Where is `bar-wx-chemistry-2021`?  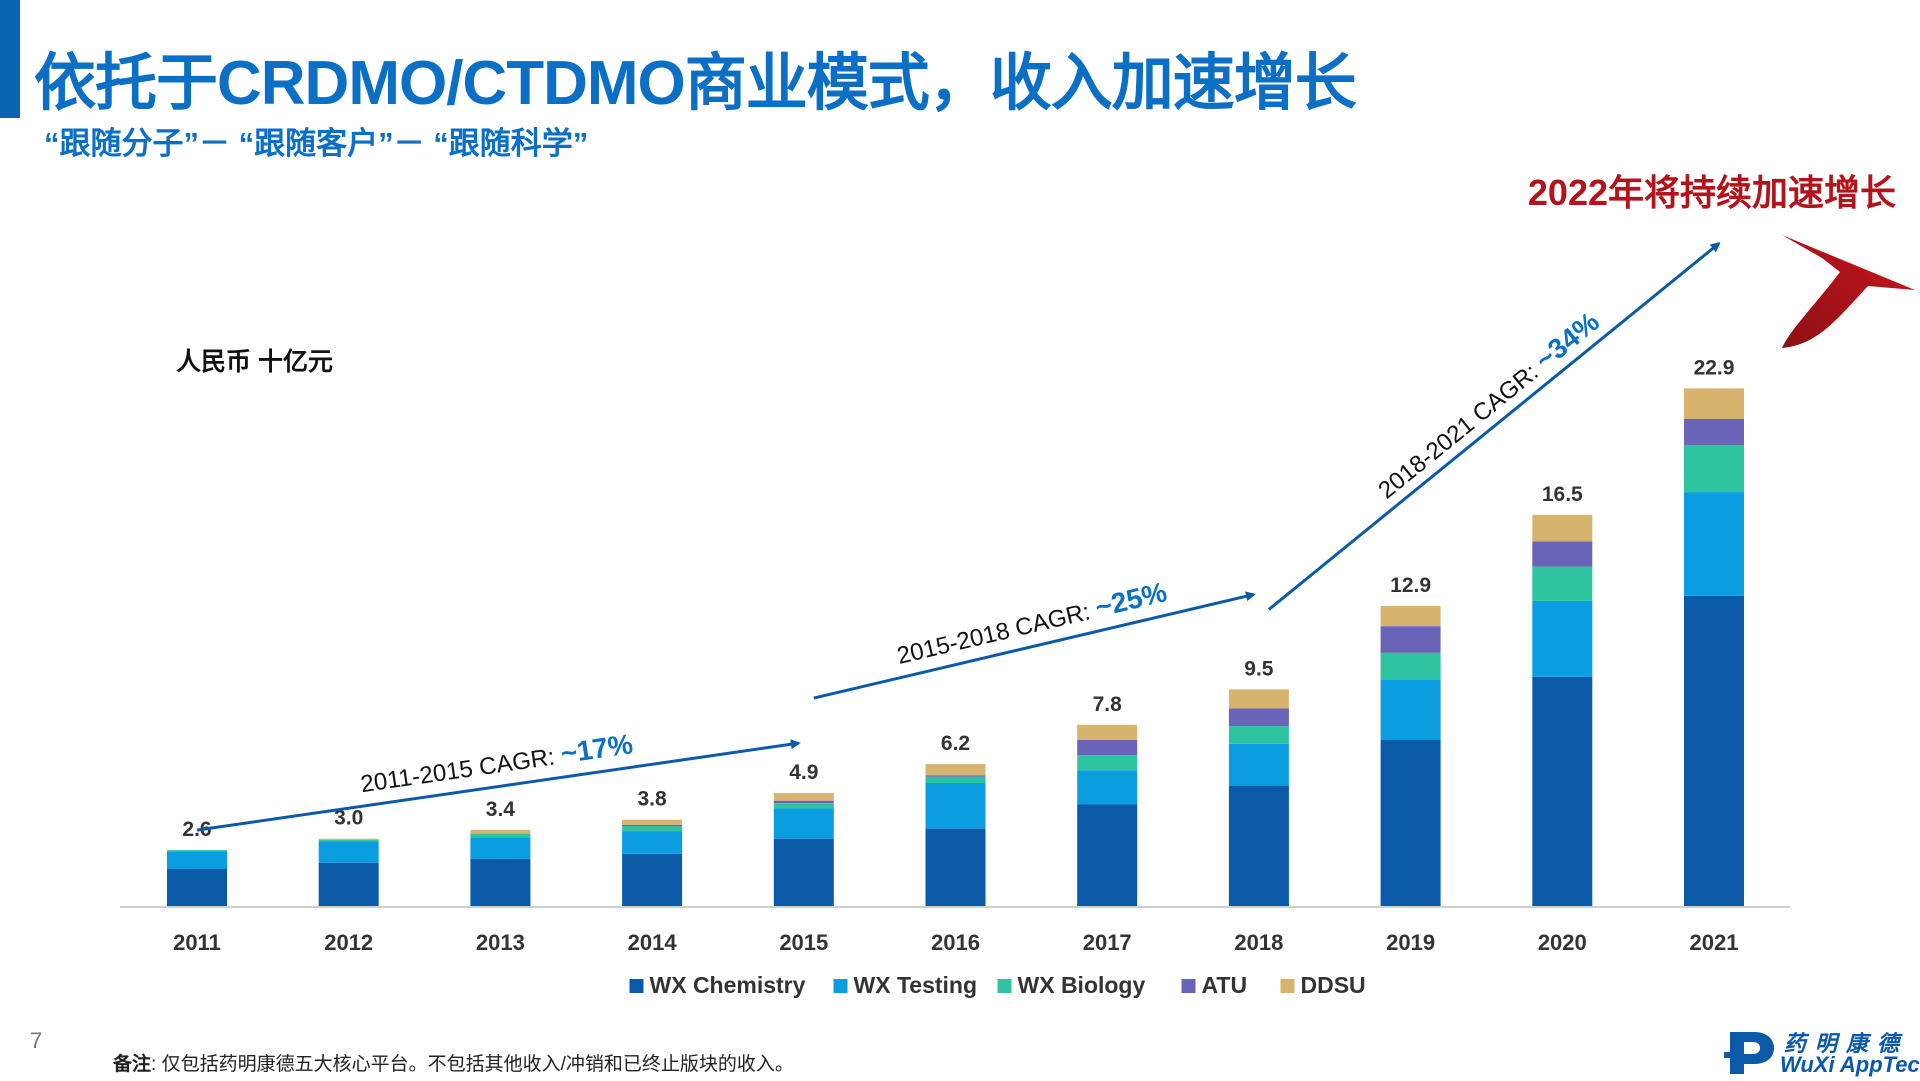 bar-wx-chemistry-2021 is located at coordinates (1714, 751).